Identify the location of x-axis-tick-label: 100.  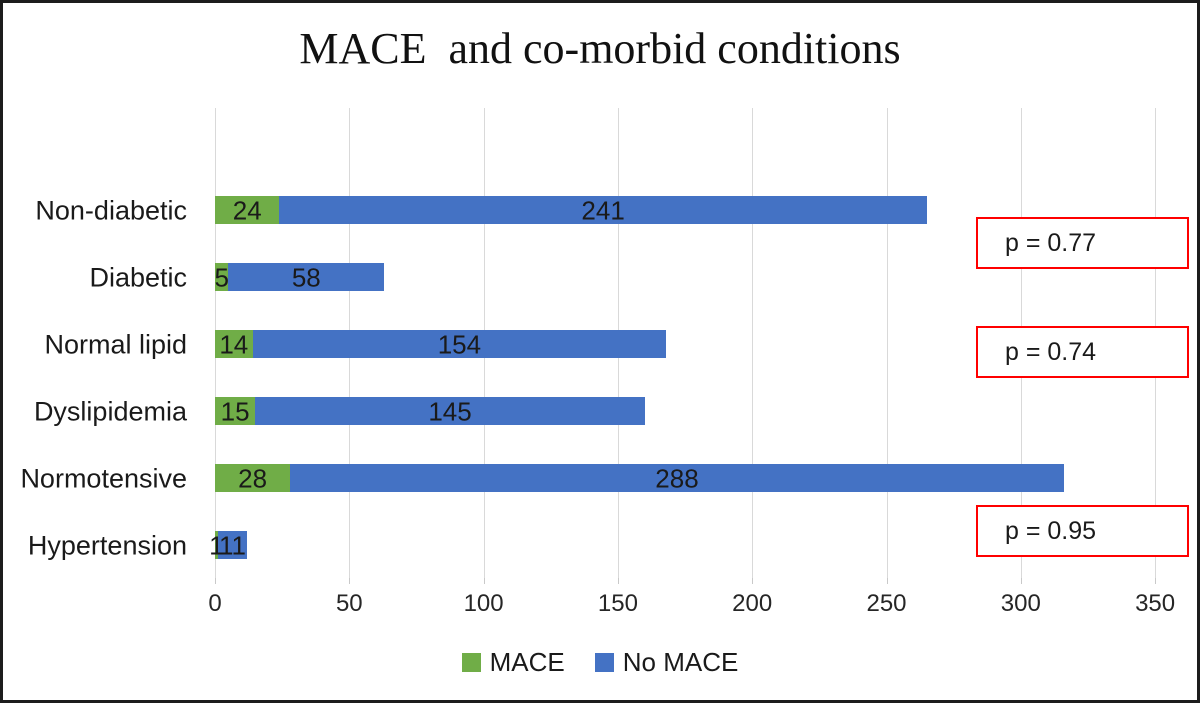
(483, 603).